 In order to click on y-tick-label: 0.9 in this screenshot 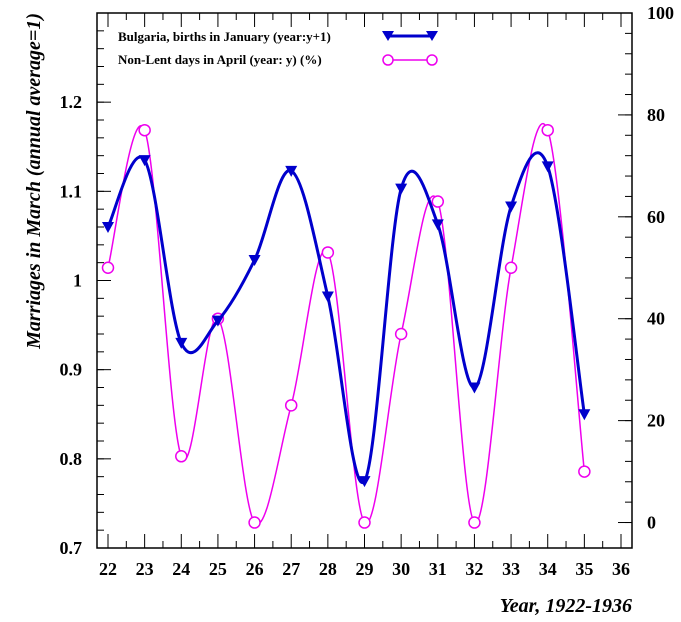, I will do `click(71, 370)`.